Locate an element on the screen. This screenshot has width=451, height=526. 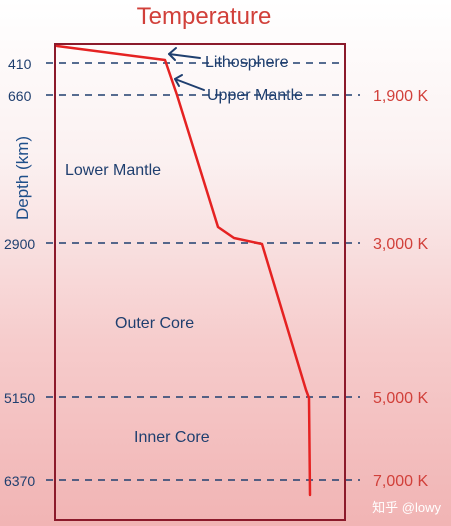
depth-label-5150: 5150 is located at coordinates (19, 398).